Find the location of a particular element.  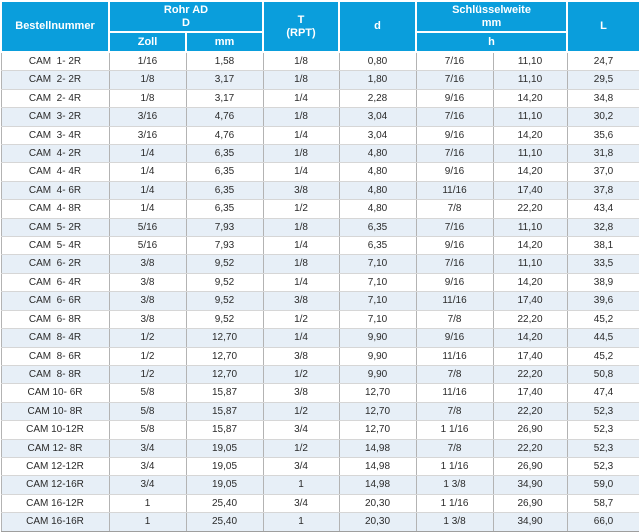

table-cell: CAM 2- 2R is located at coordinates (55, 80).